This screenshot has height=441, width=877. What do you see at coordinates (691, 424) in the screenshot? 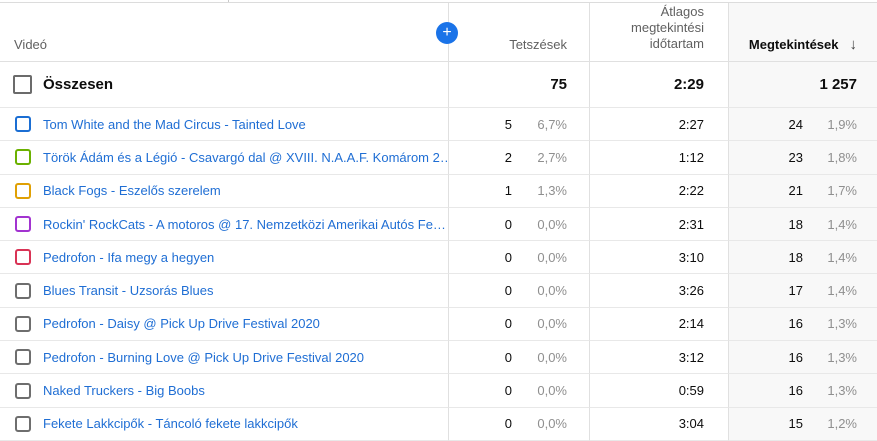
I see `avg-duration-value: 3:04` at bounding box center [691, 424].